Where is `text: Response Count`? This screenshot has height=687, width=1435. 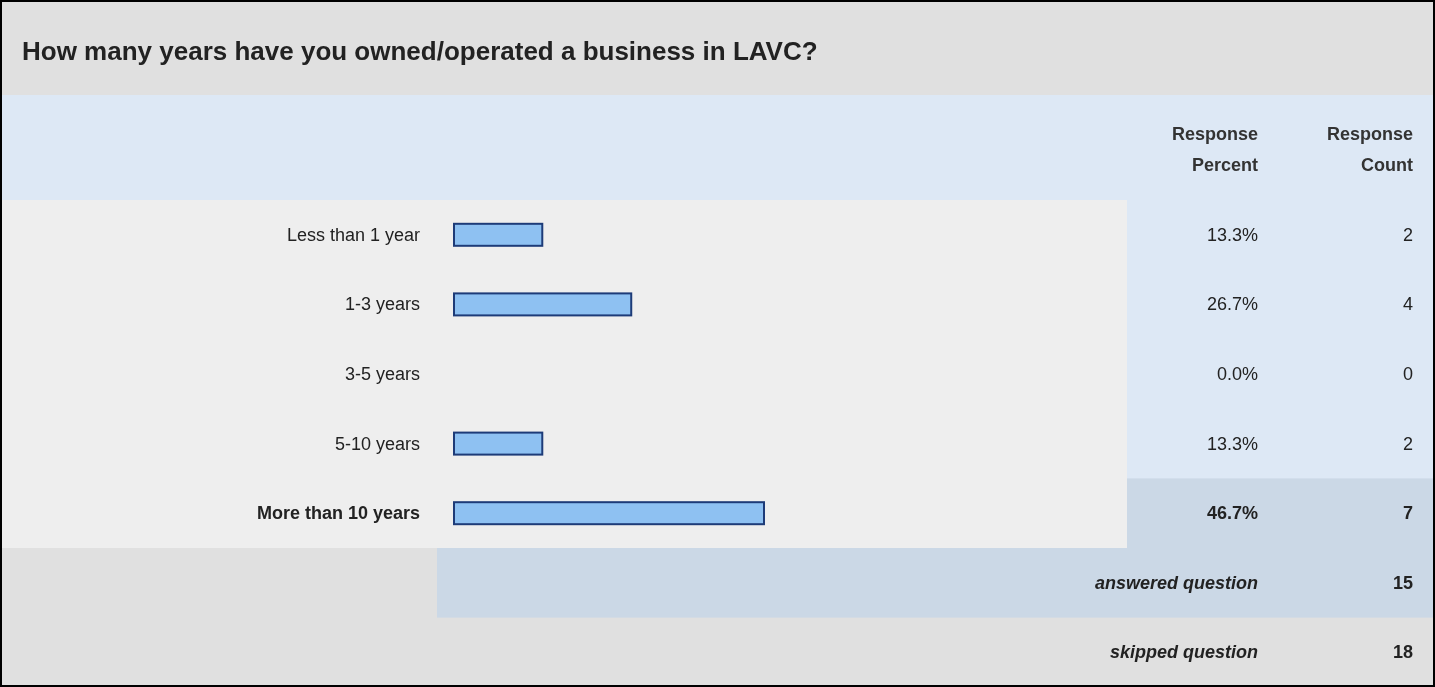
text: Response Count is located at coordinates (1369, 149).